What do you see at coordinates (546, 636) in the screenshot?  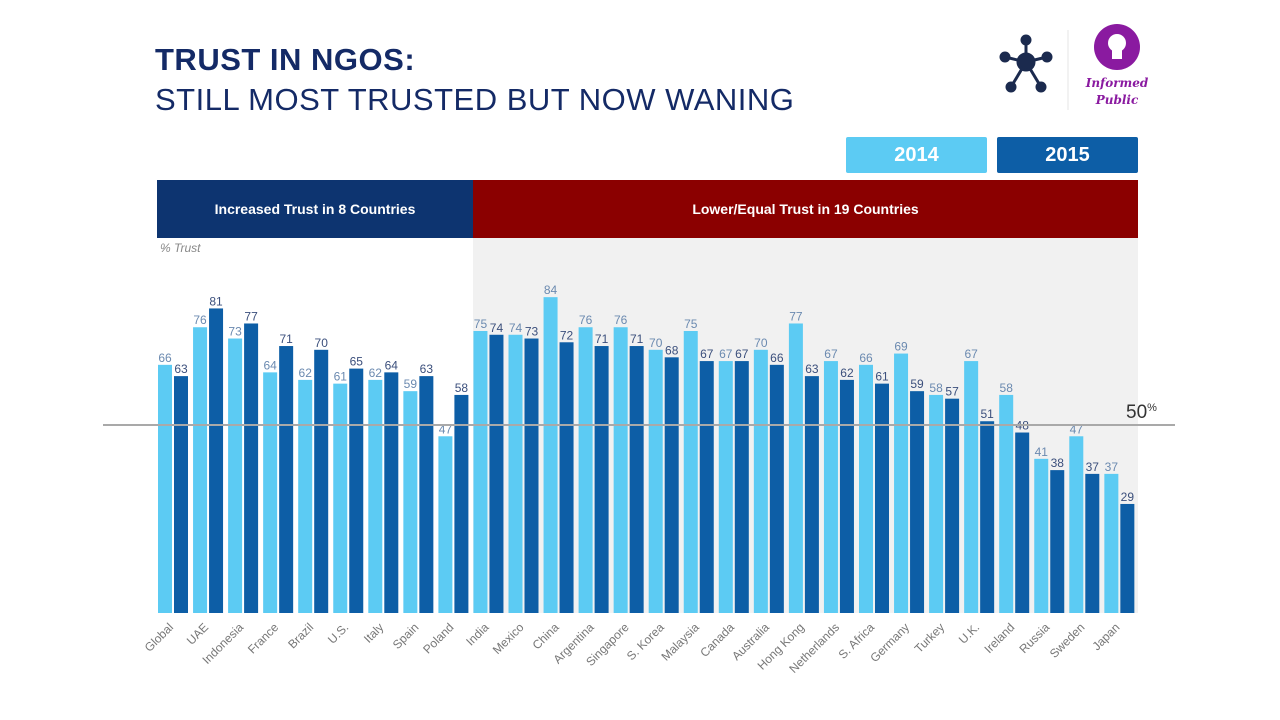 I see `category-label: China` at bounding box center [546, 636].